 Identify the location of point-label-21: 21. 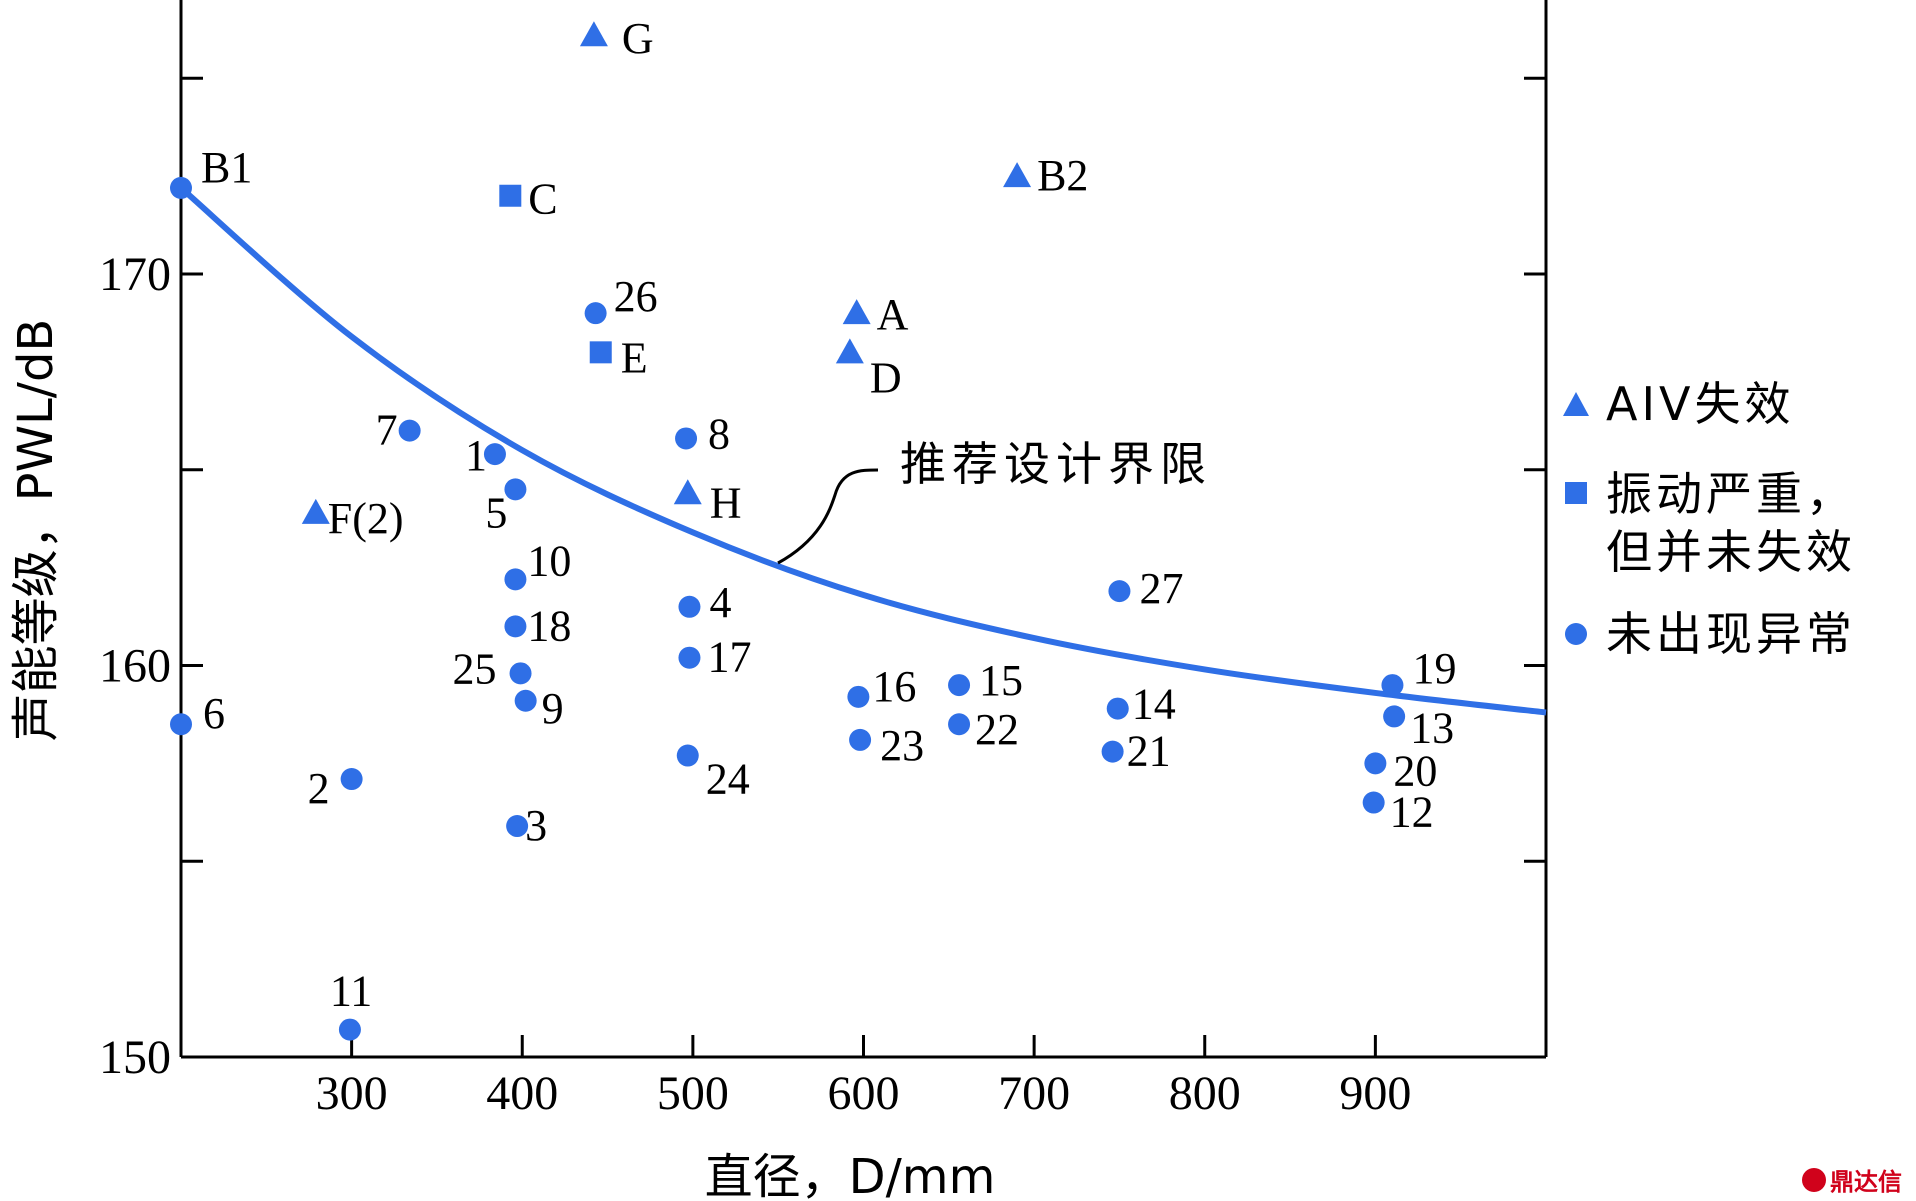
(1149, 751).